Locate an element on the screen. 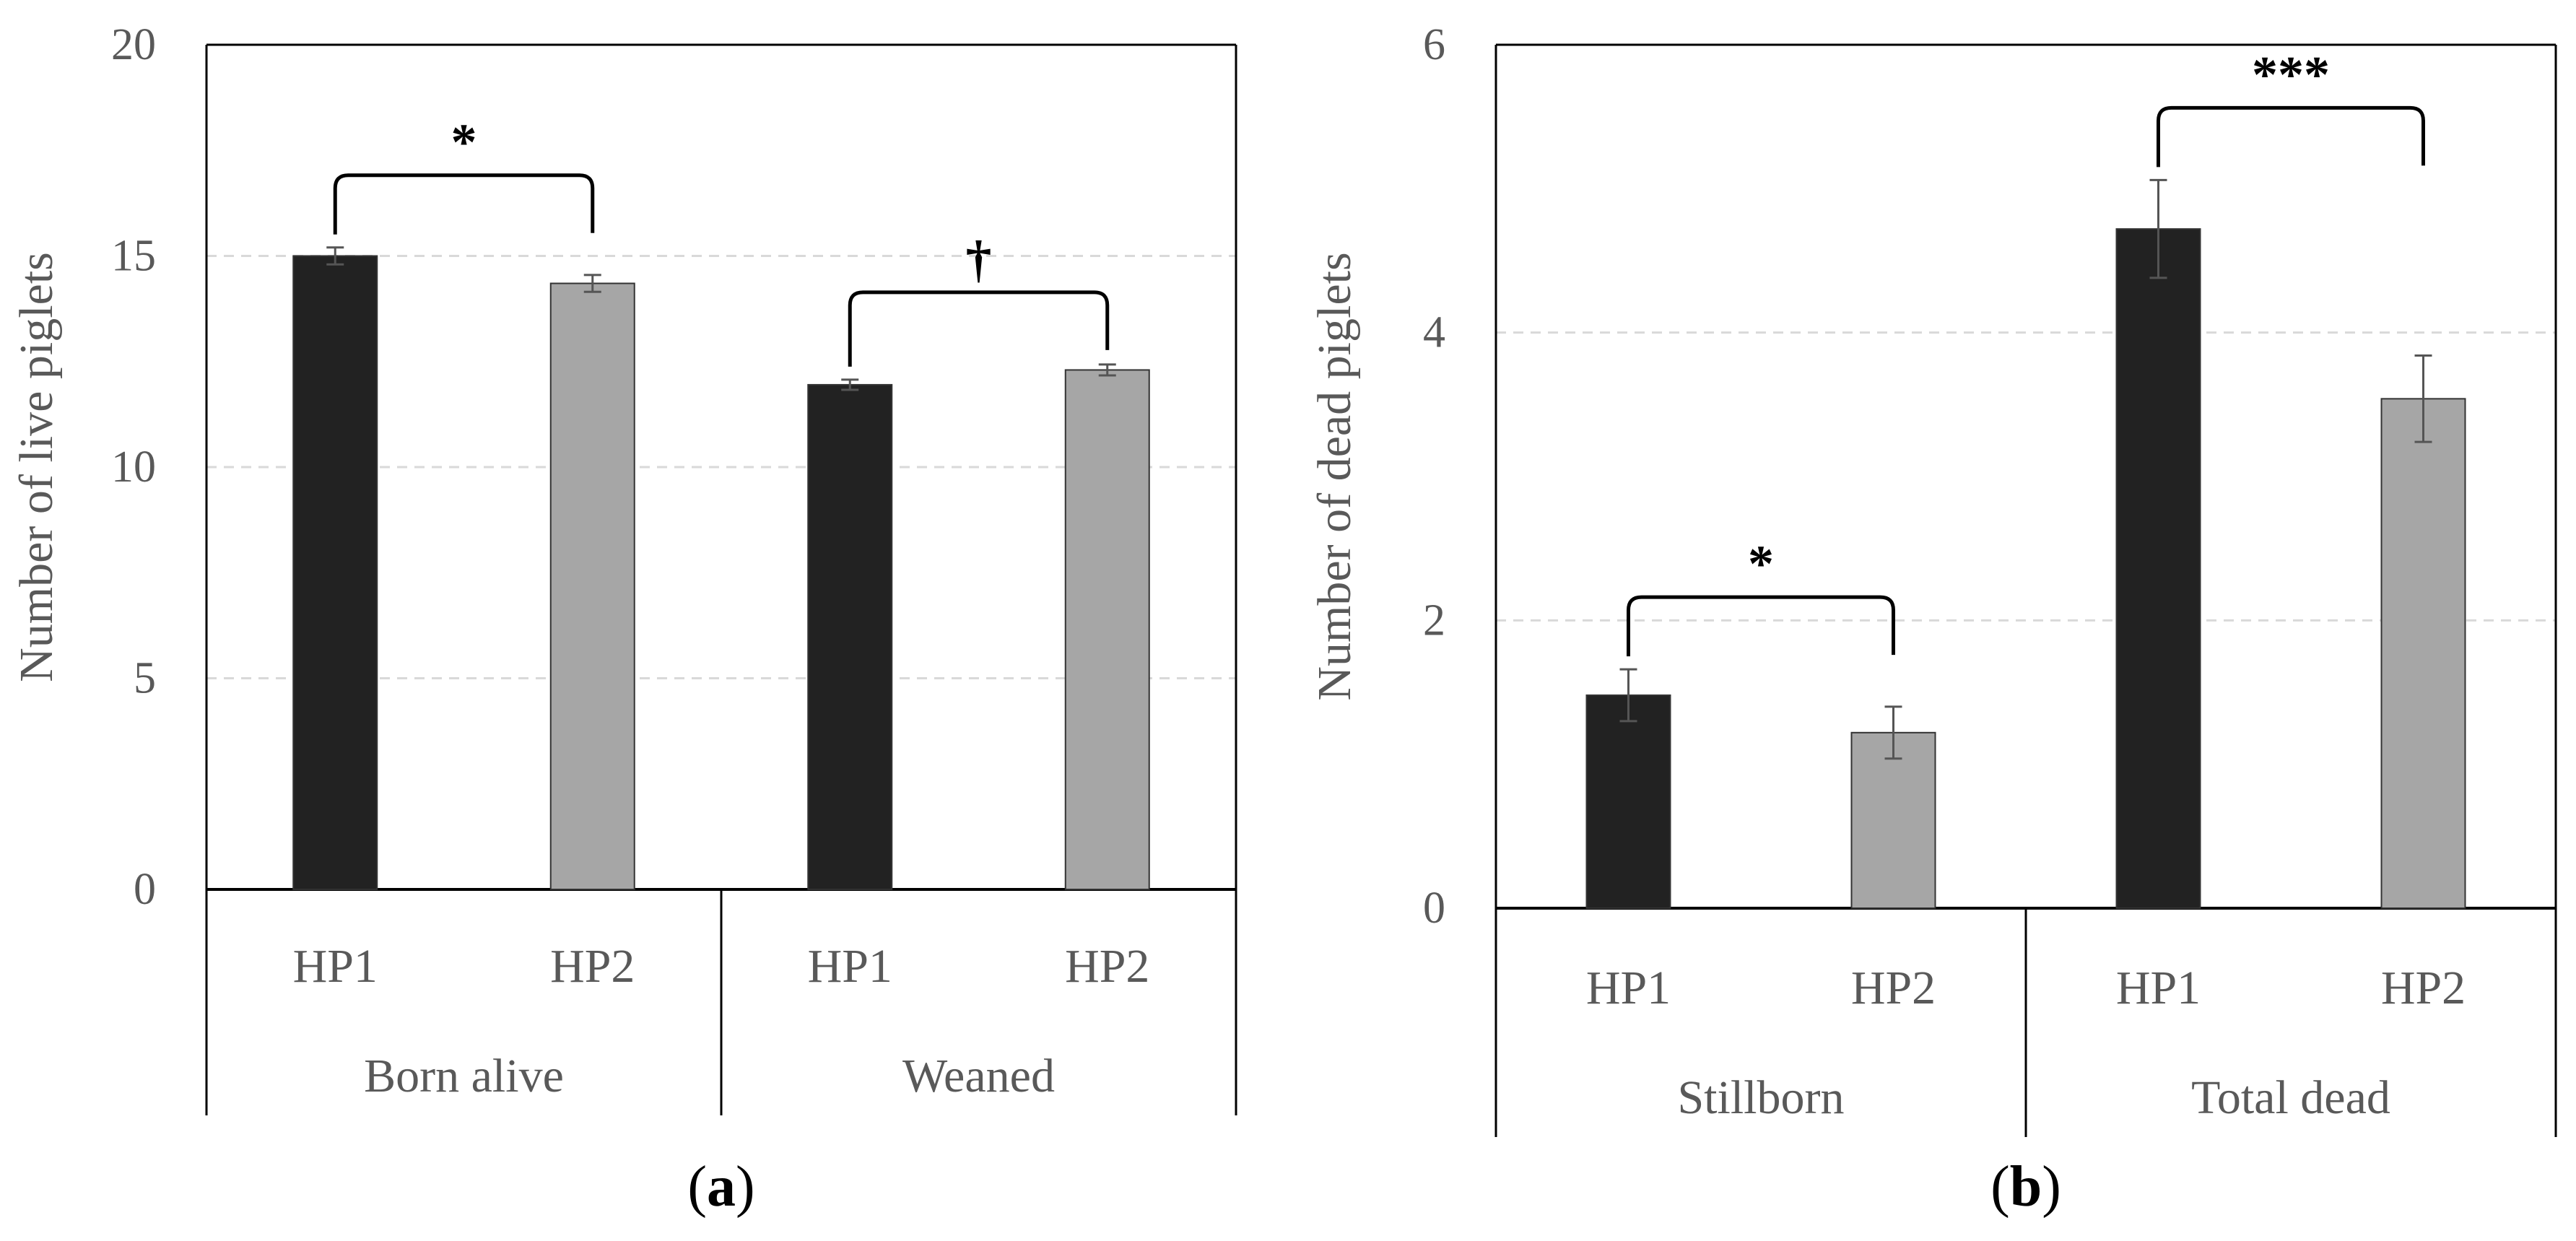 This screenshot has width=2576, height=1241. panel-label-letter: b is located at coordinates (2026, 1187).